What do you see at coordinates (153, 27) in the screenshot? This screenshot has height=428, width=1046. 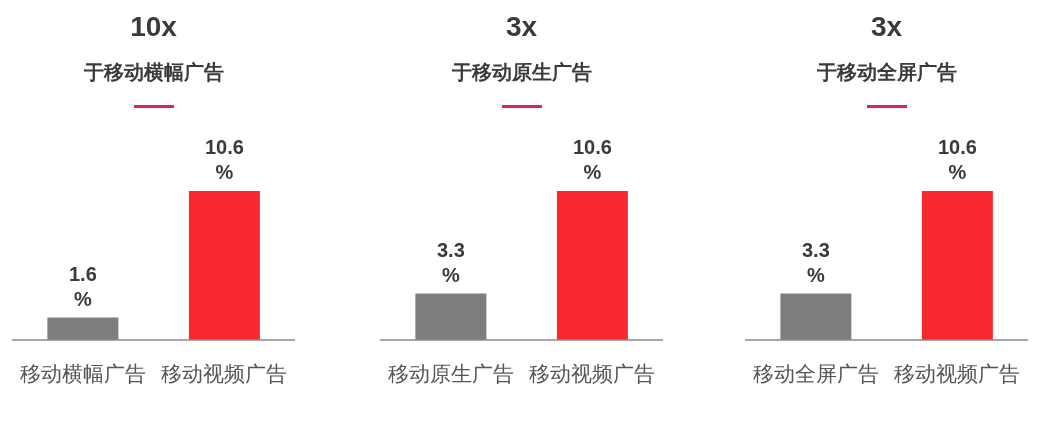 I see `chart-title: 10x` at bounding box center [153, 27].